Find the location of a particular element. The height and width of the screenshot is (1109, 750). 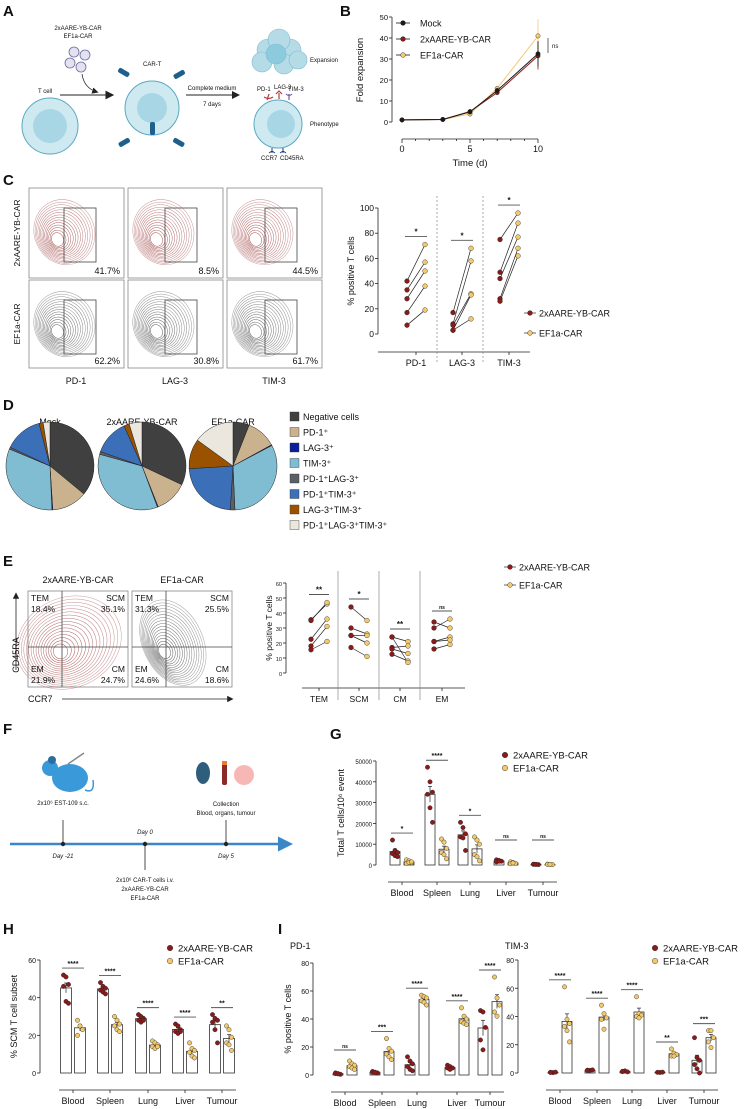

flow-title: 2xAARE-YB-CAR is located at coordinates (78, 580).